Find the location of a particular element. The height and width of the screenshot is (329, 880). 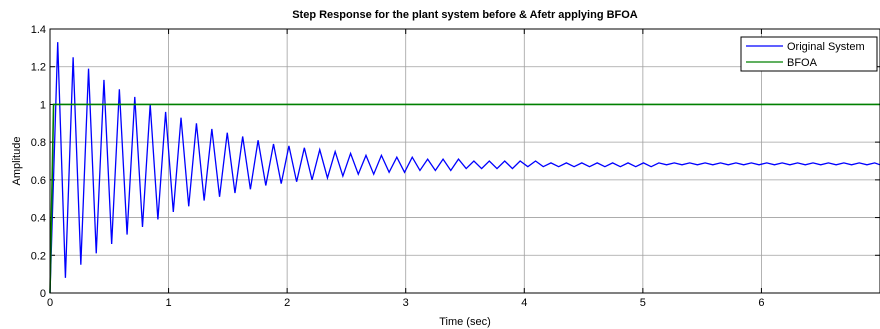

legend-entry-original-system: Original System is located at coordinates (826, 47).